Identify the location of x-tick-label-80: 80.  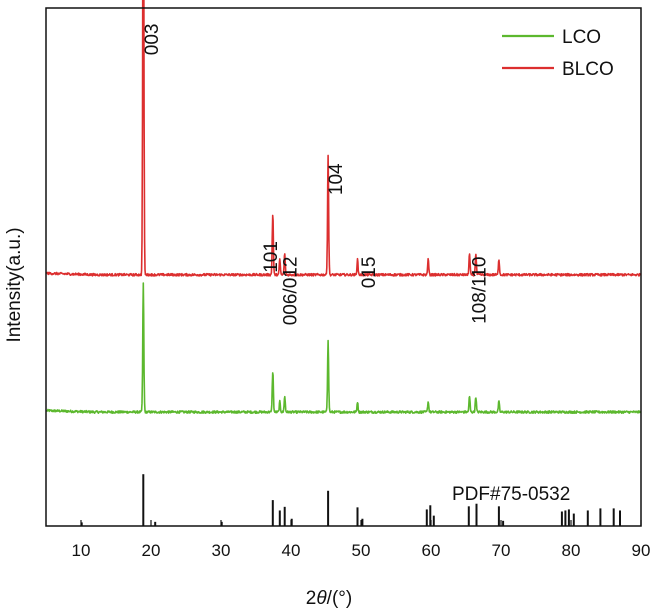
(571, 550).